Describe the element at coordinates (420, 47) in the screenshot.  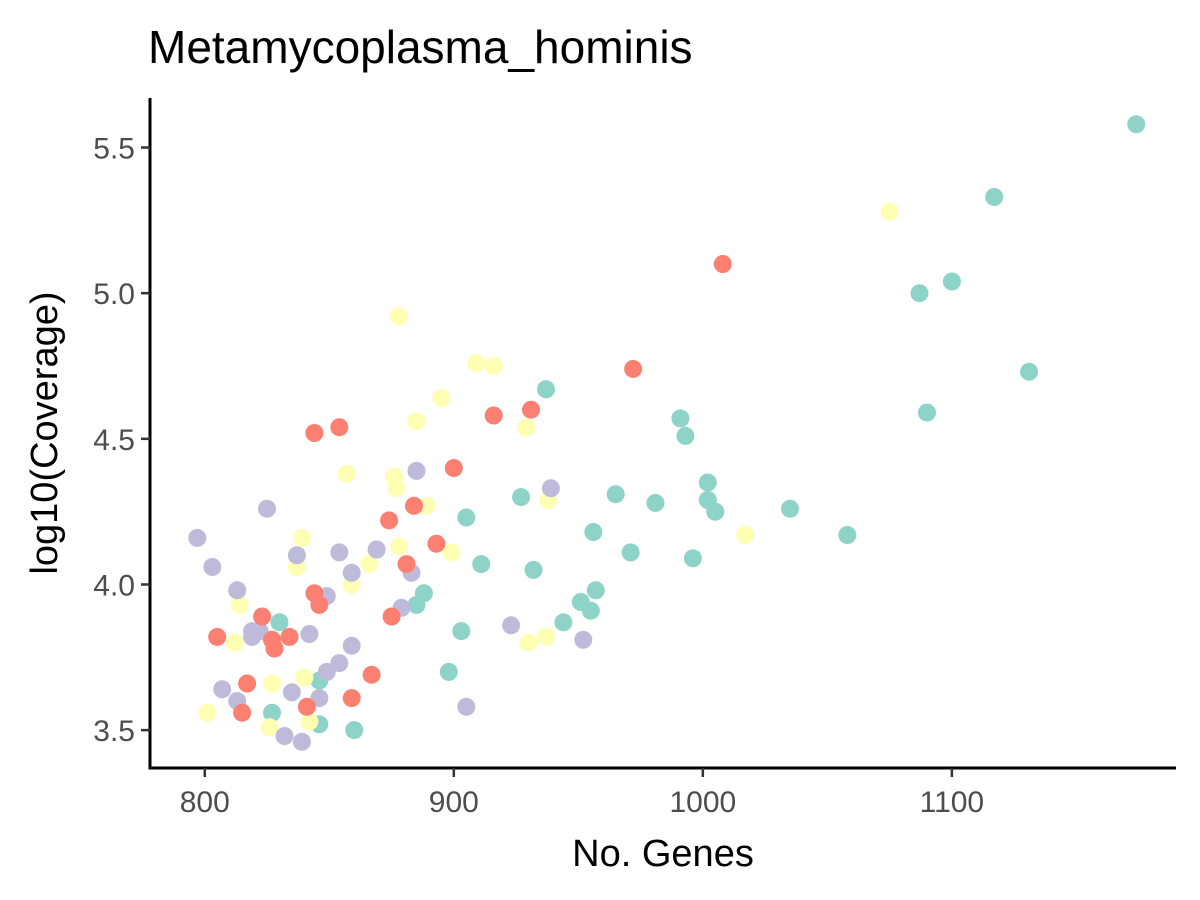
I see `chart-title: Metamycoplasma_hominis` at that location.